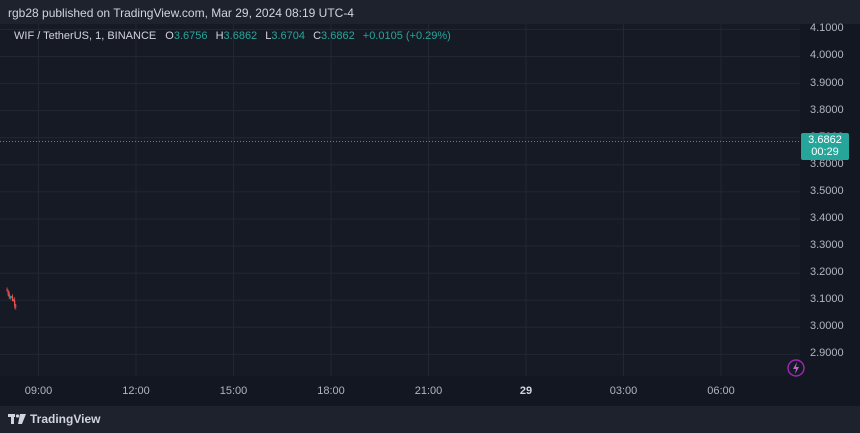  What do you see at coordinates (825, 140) in the screenshot?
I see `last-price-value: 3.6862` at bounding box center [825, 140].